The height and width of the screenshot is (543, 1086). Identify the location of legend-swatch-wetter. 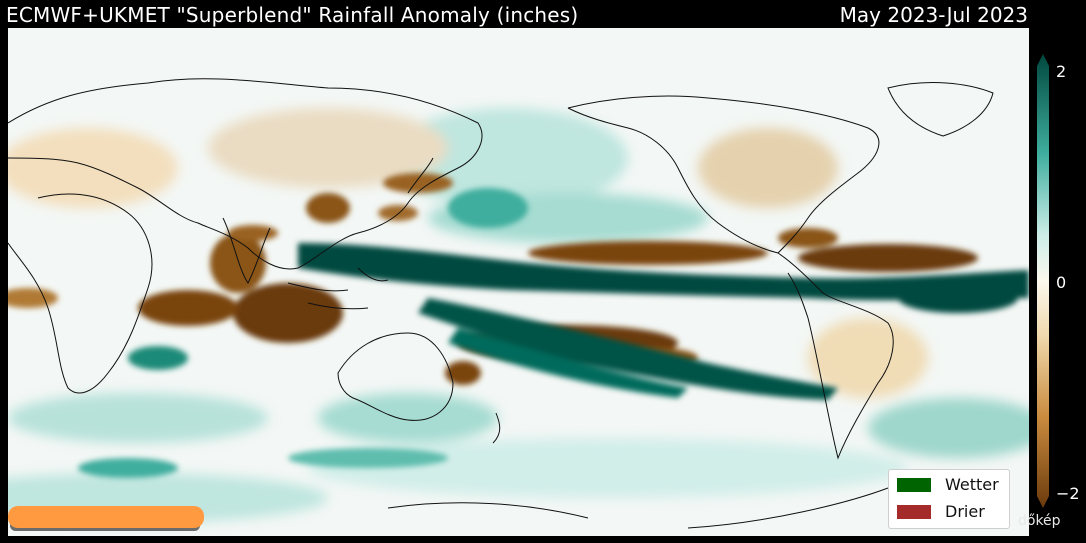
(914, 484).